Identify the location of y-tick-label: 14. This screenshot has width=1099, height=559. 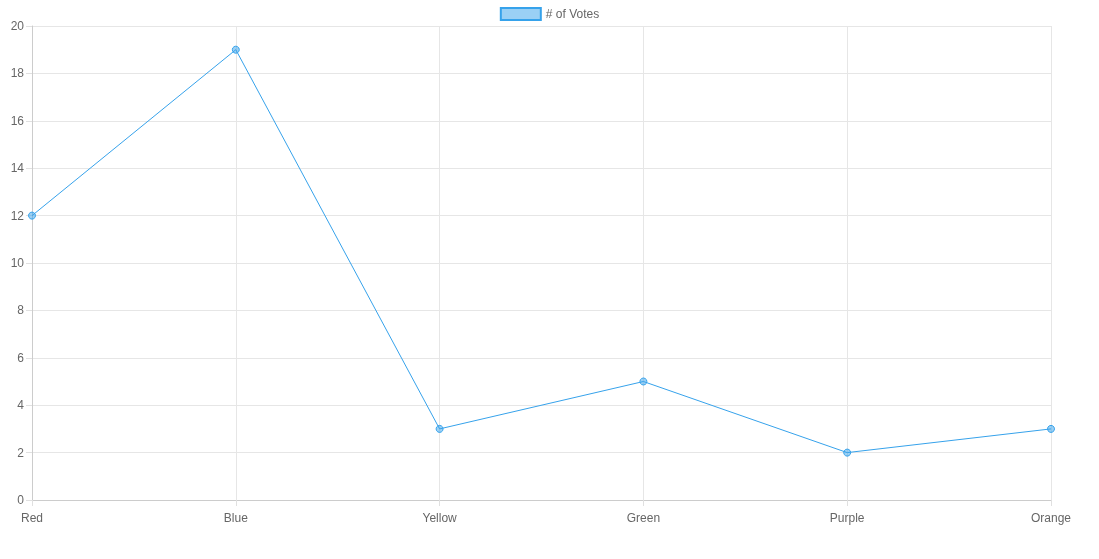
(17, 168).